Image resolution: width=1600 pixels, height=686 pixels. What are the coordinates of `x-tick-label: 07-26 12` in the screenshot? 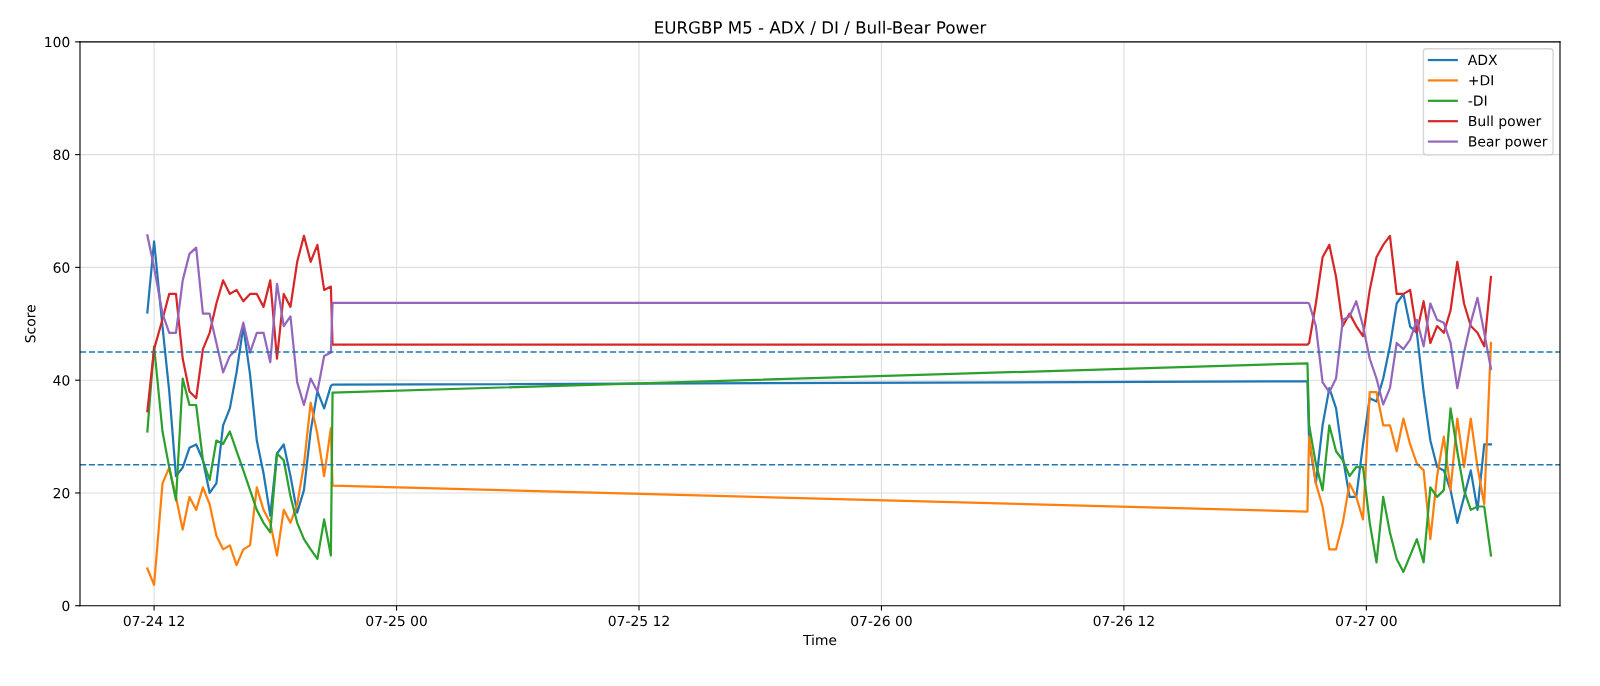 It's located at (1123, 621).